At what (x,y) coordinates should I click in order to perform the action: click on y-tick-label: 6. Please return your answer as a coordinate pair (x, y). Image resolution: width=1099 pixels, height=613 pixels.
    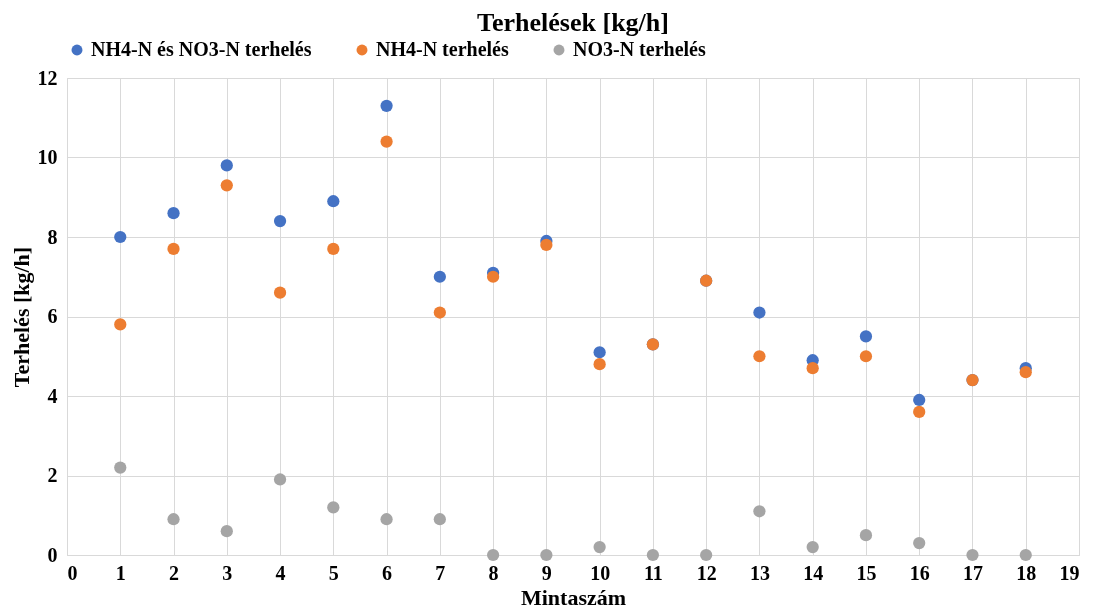
    Looking at the image, I should click on (52, 316).